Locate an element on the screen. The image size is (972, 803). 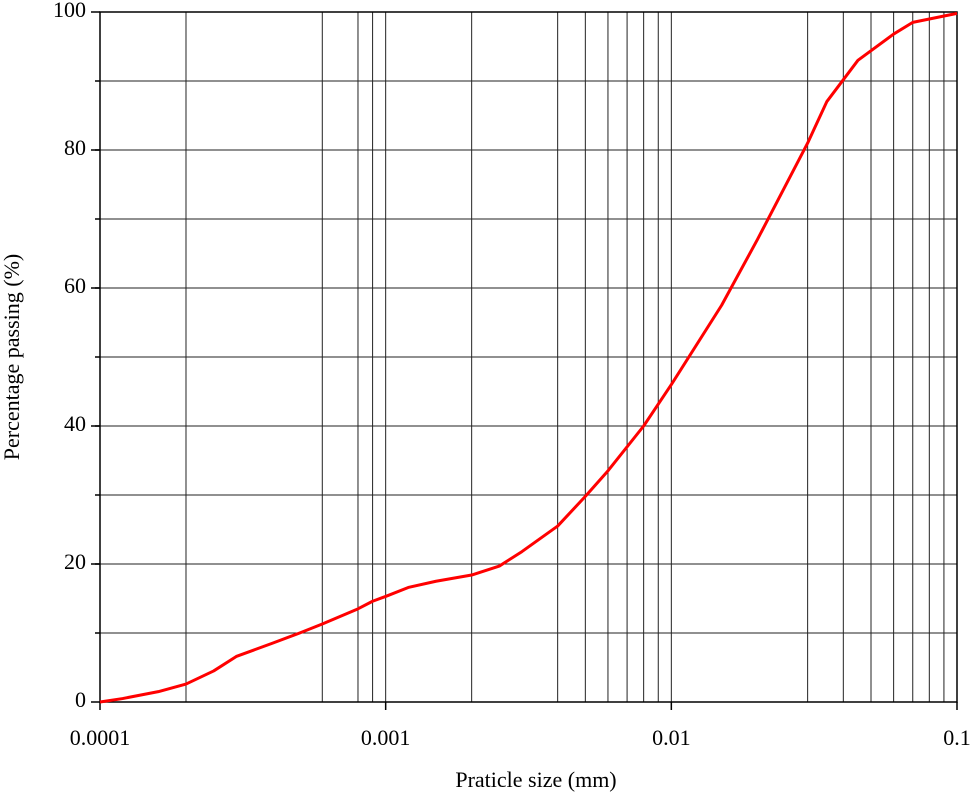
y-tick-label: 80 is located at coordinates (75, 147).